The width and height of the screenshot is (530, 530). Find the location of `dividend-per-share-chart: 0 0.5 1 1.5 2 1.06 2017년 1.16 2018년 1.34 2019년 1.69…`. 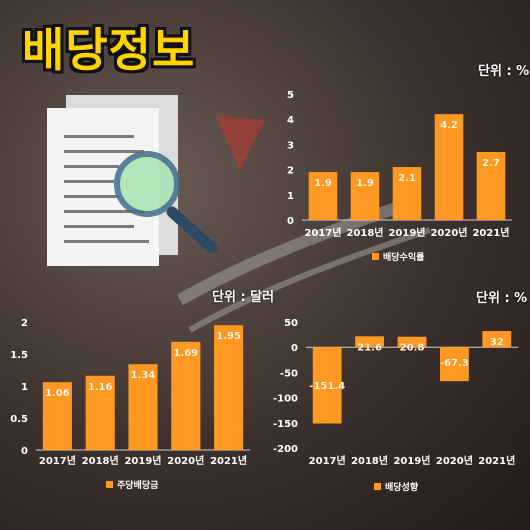

dividend-per-share-chart: 0 0.5 1 1.5 2 1.06 2017년 1.16 2018년 1.34 2019년 1.69… is located at coordinates (130, 404).